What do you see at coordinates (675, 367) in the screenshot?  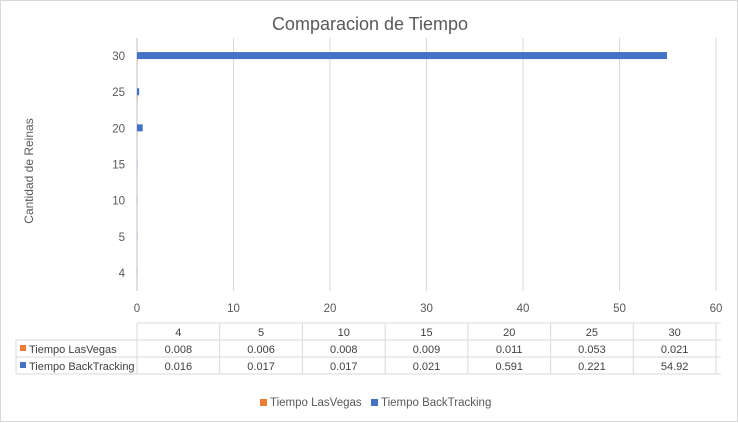 I see `table-cell: 54.92` at bounding box center [675, 367].